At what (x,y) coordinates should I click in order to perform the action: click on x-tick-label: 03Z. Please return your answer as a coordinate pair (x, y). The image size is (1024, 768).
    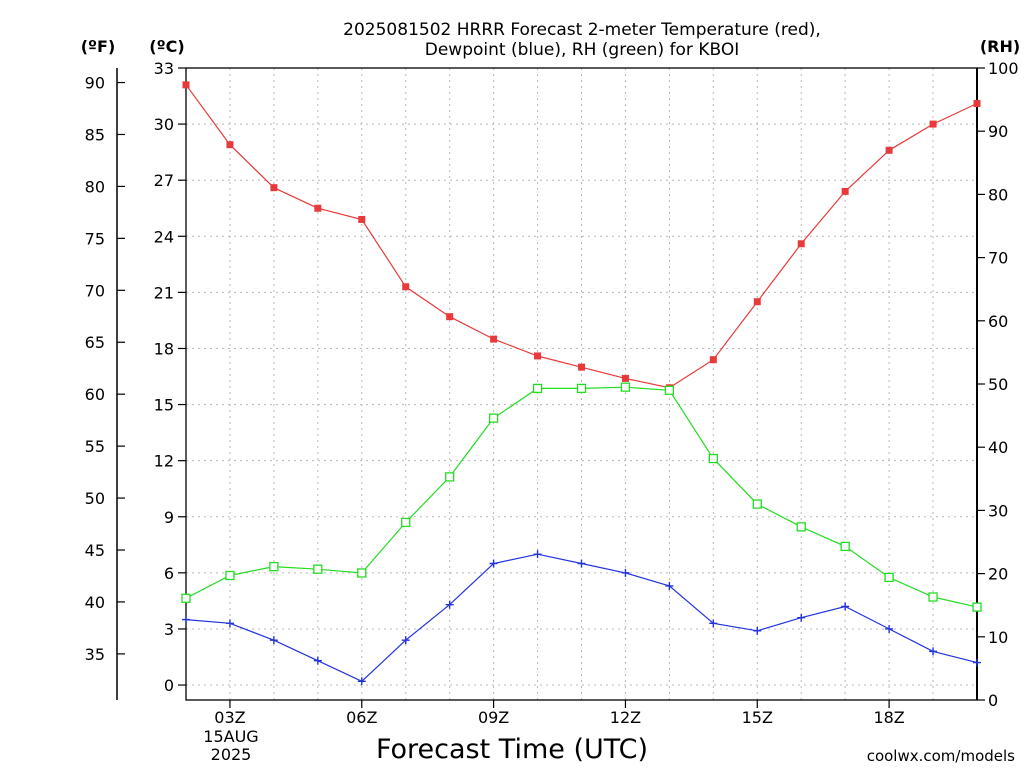
    Looking at the image, I should click on (229, 717).